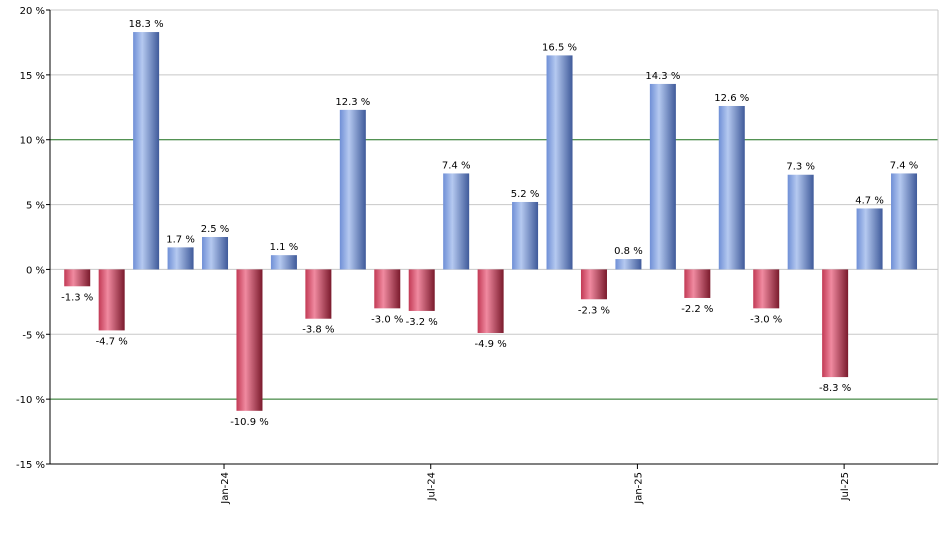 This screenshot has width=940, height=550. Describe the element at coordinates (30, 400) in the screenshot. I see `y-tick-label: -10 %` at that location.